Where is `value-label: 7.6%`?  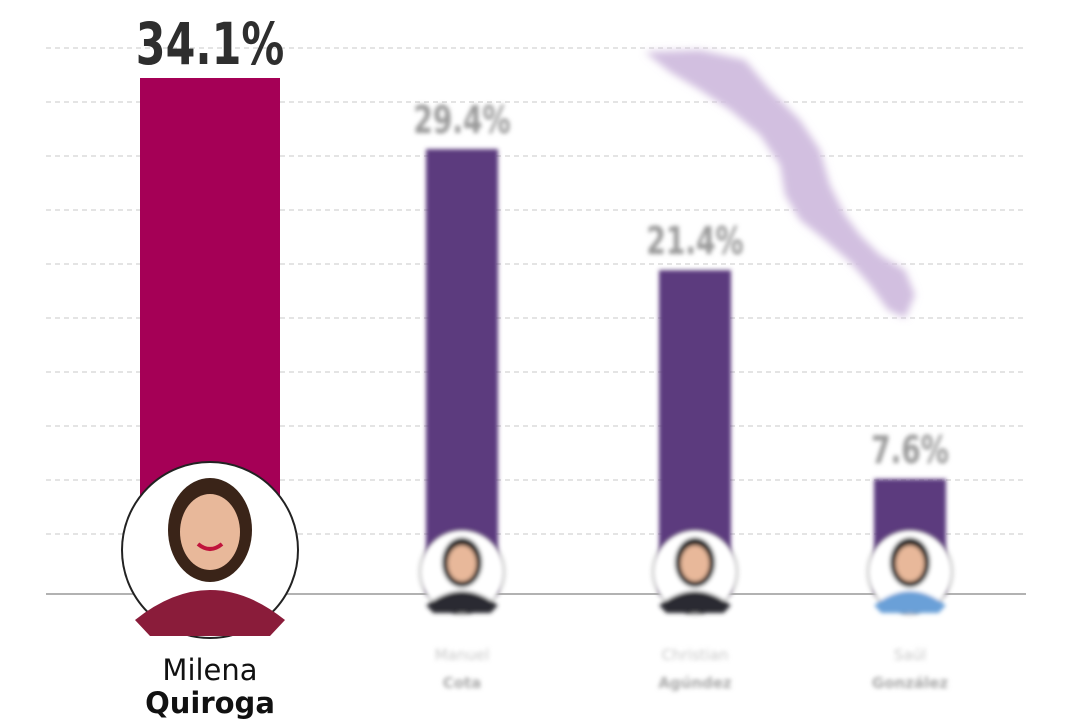
value-label: 7.6% is located at coordinates (910, 451).